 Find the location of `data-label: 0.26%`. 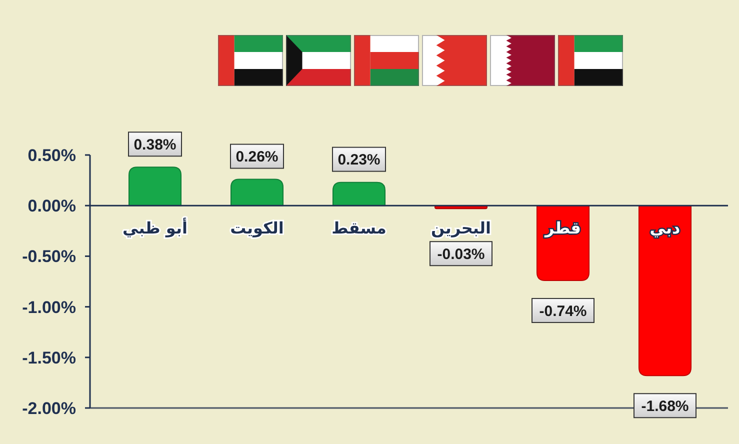

data-label: 0.26% is located at coordinates (257, 157).